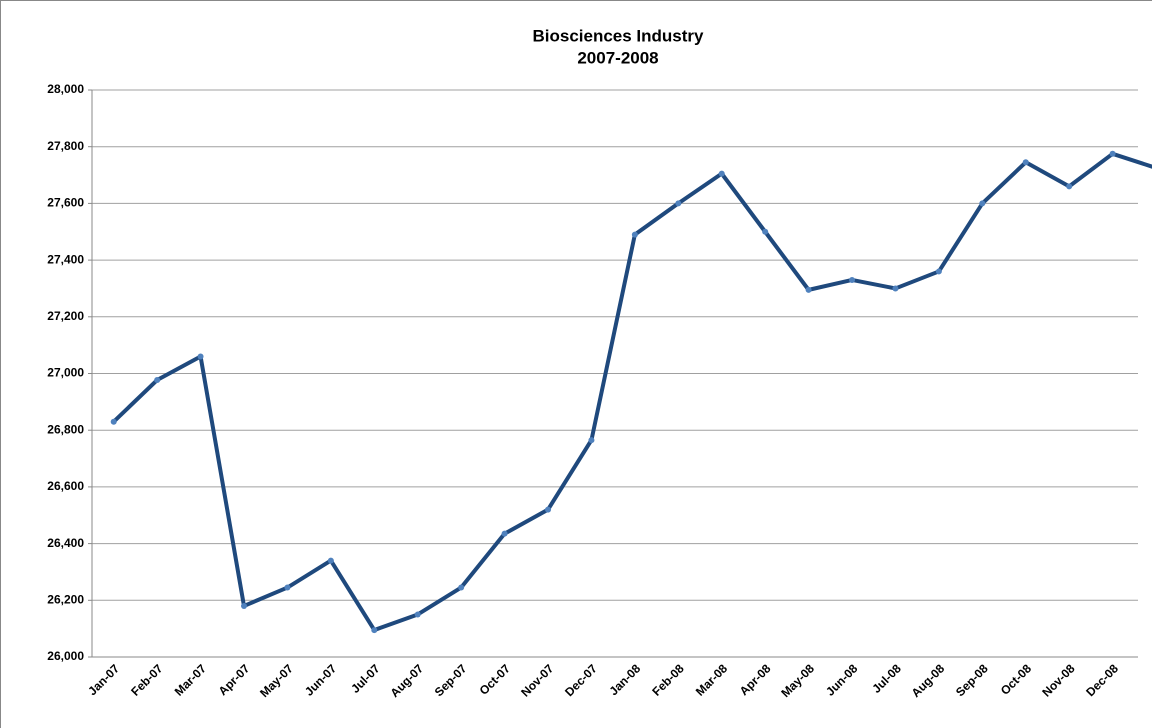  What do you see at coordinates (65, 599) in the screenshot?
I see `y-tick-label: 26,200` at bounding box center [65, 599].